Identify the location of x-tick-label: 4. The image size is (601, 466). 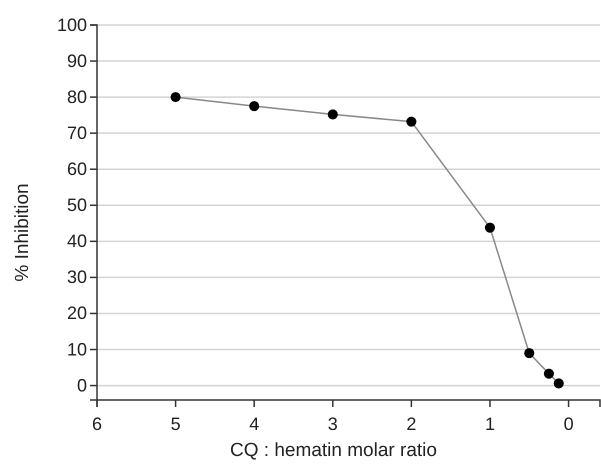
(254, 424).